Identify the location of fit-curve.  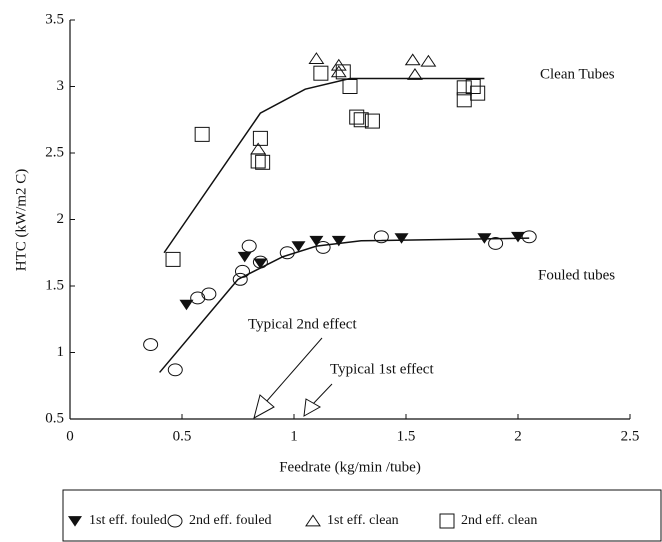
(344, 305).